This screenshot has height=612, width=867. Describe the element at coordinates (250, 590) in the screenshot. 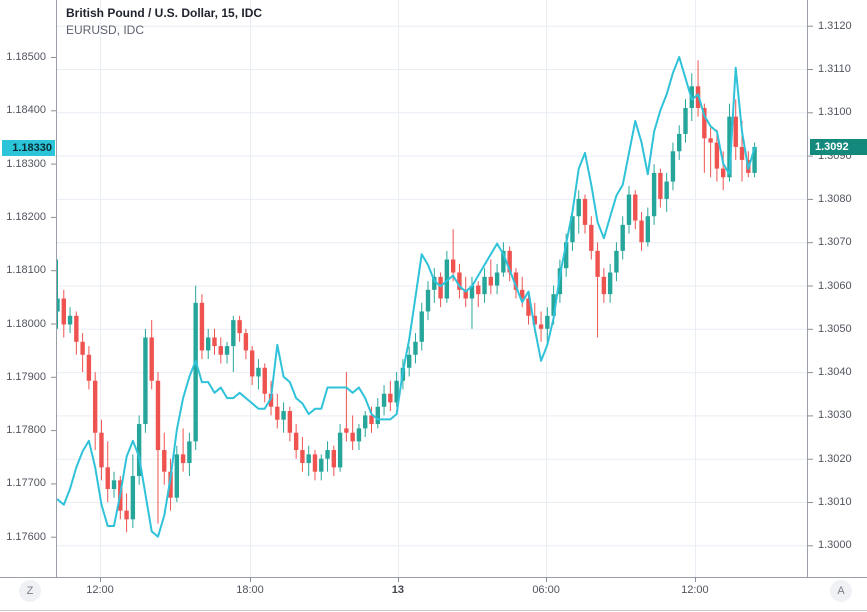

I see `time-tick-label: 18:00` at that location.